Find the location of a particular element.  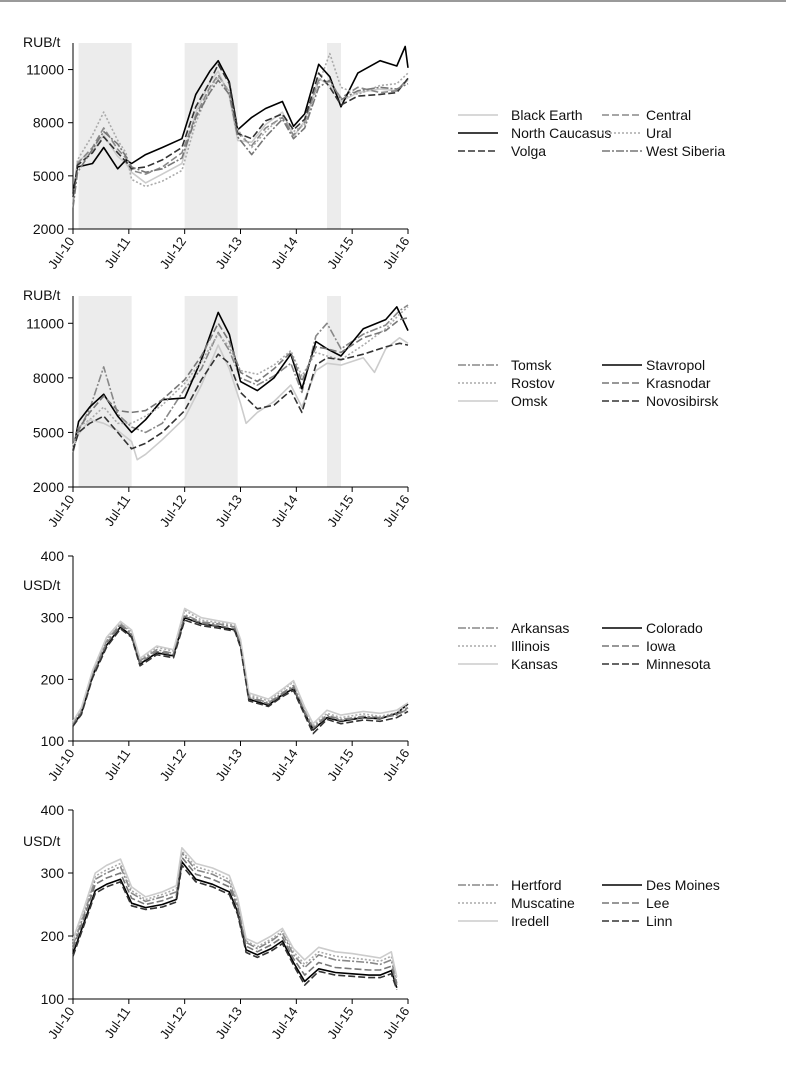

legend-label: Iowa is located at coordinates (661, 646).